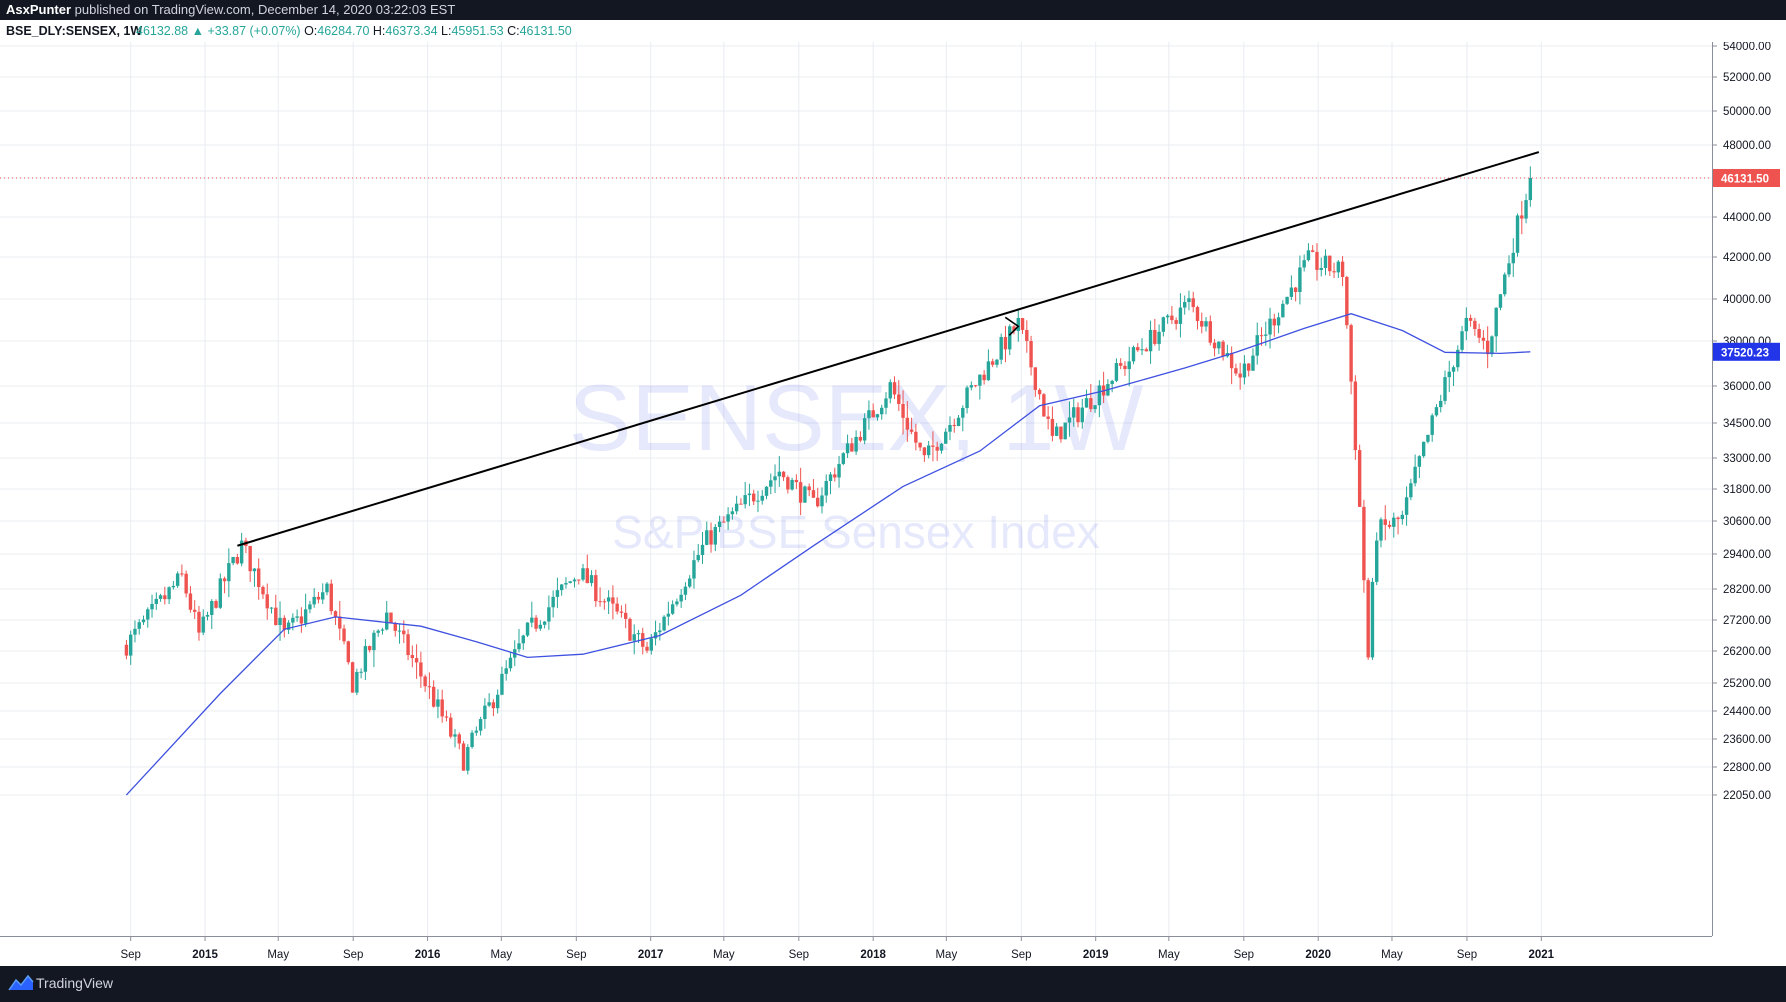 The width and height of the screenshot is (1786, 1002). I want to click on symbol-label: BSE_DLY:SENSEX, 1W, so click(74, 31).